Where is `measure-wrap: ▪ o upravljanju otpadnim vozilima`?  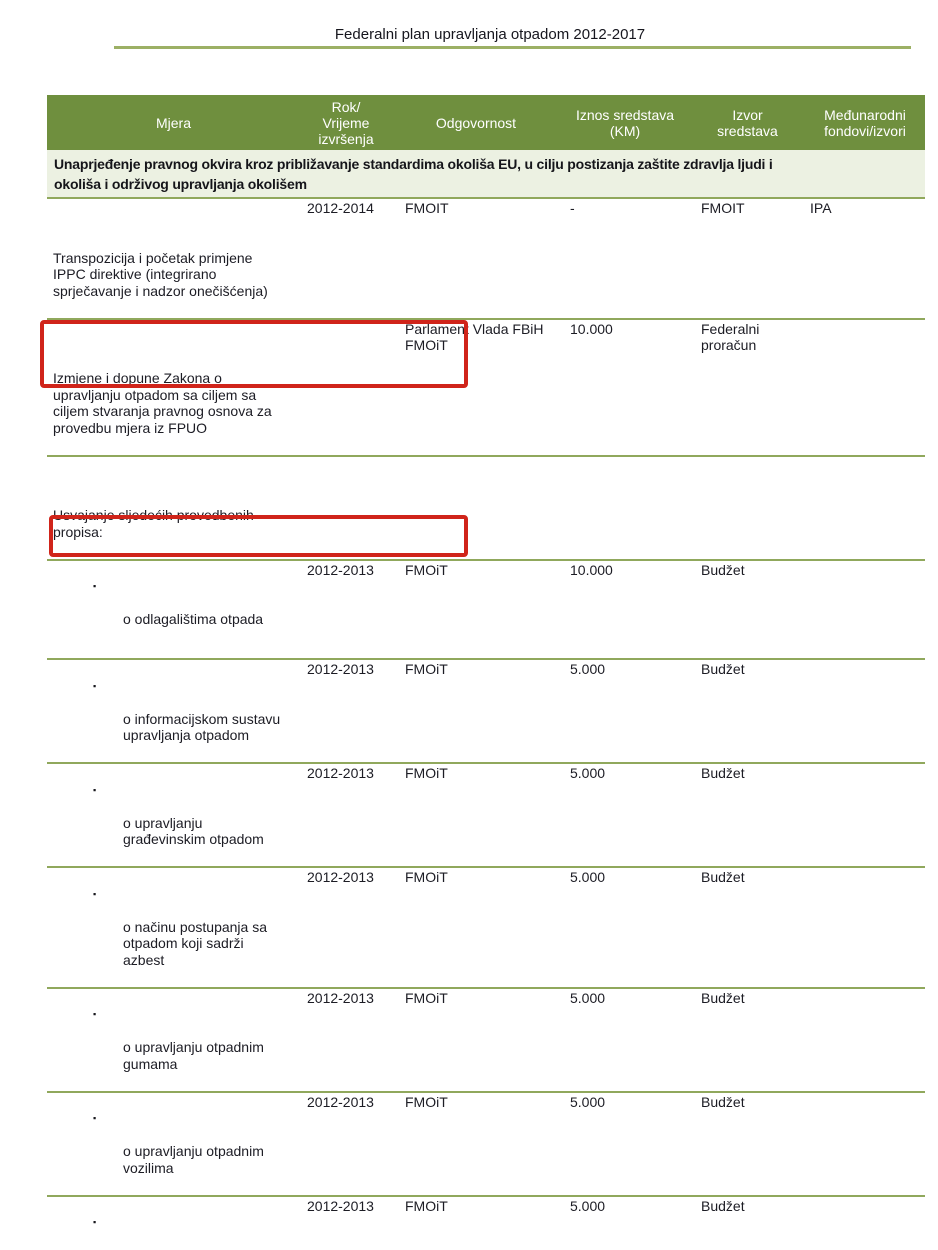 measure-wrap: ▪ o upravljanju otpadnim vozilima is located at coordinates (174, 1143).